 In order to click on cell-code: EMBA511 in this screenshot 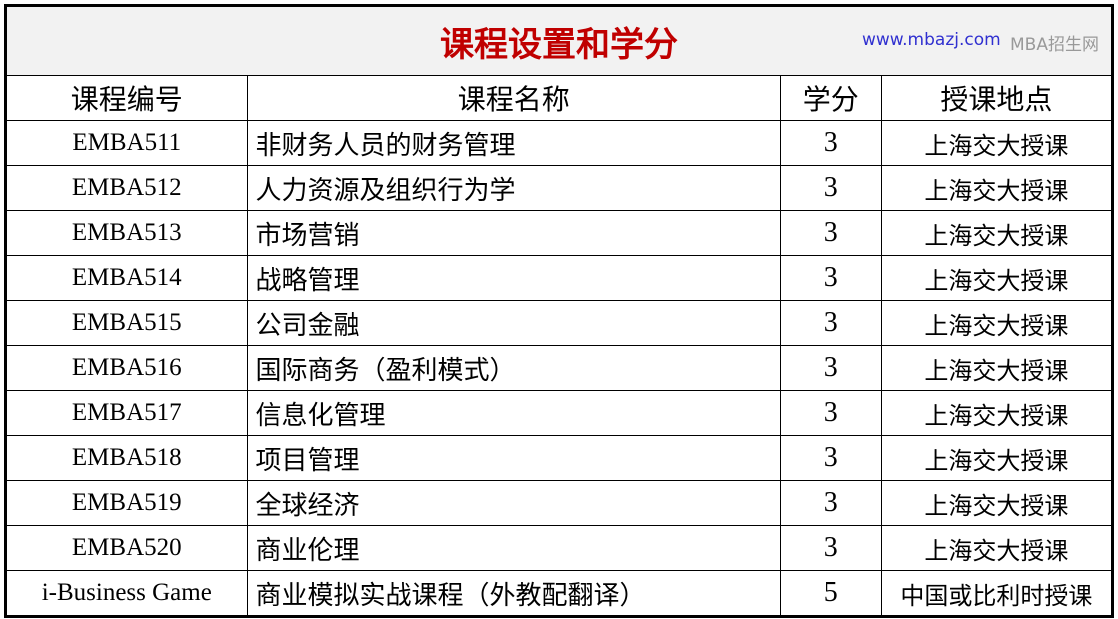, I will do `click(126, 143)`.